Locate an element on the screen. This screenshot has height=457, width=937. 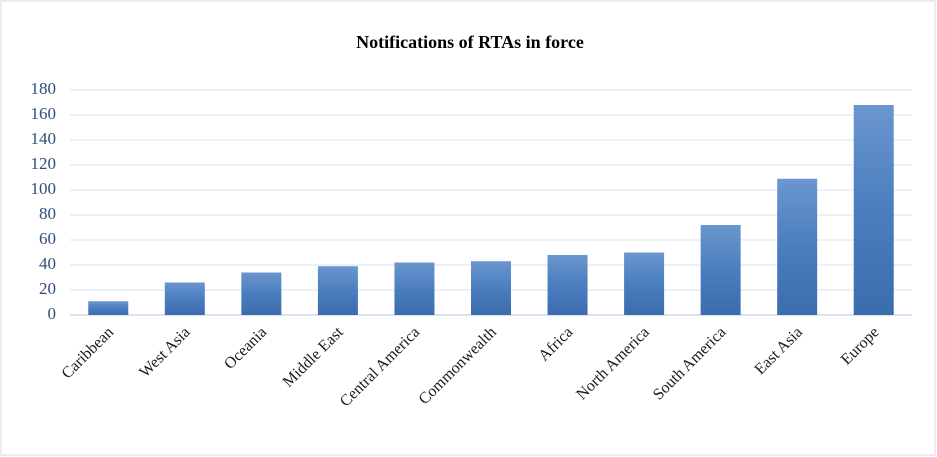
y-tick-label: 20 is located at coordinates (47, 288).